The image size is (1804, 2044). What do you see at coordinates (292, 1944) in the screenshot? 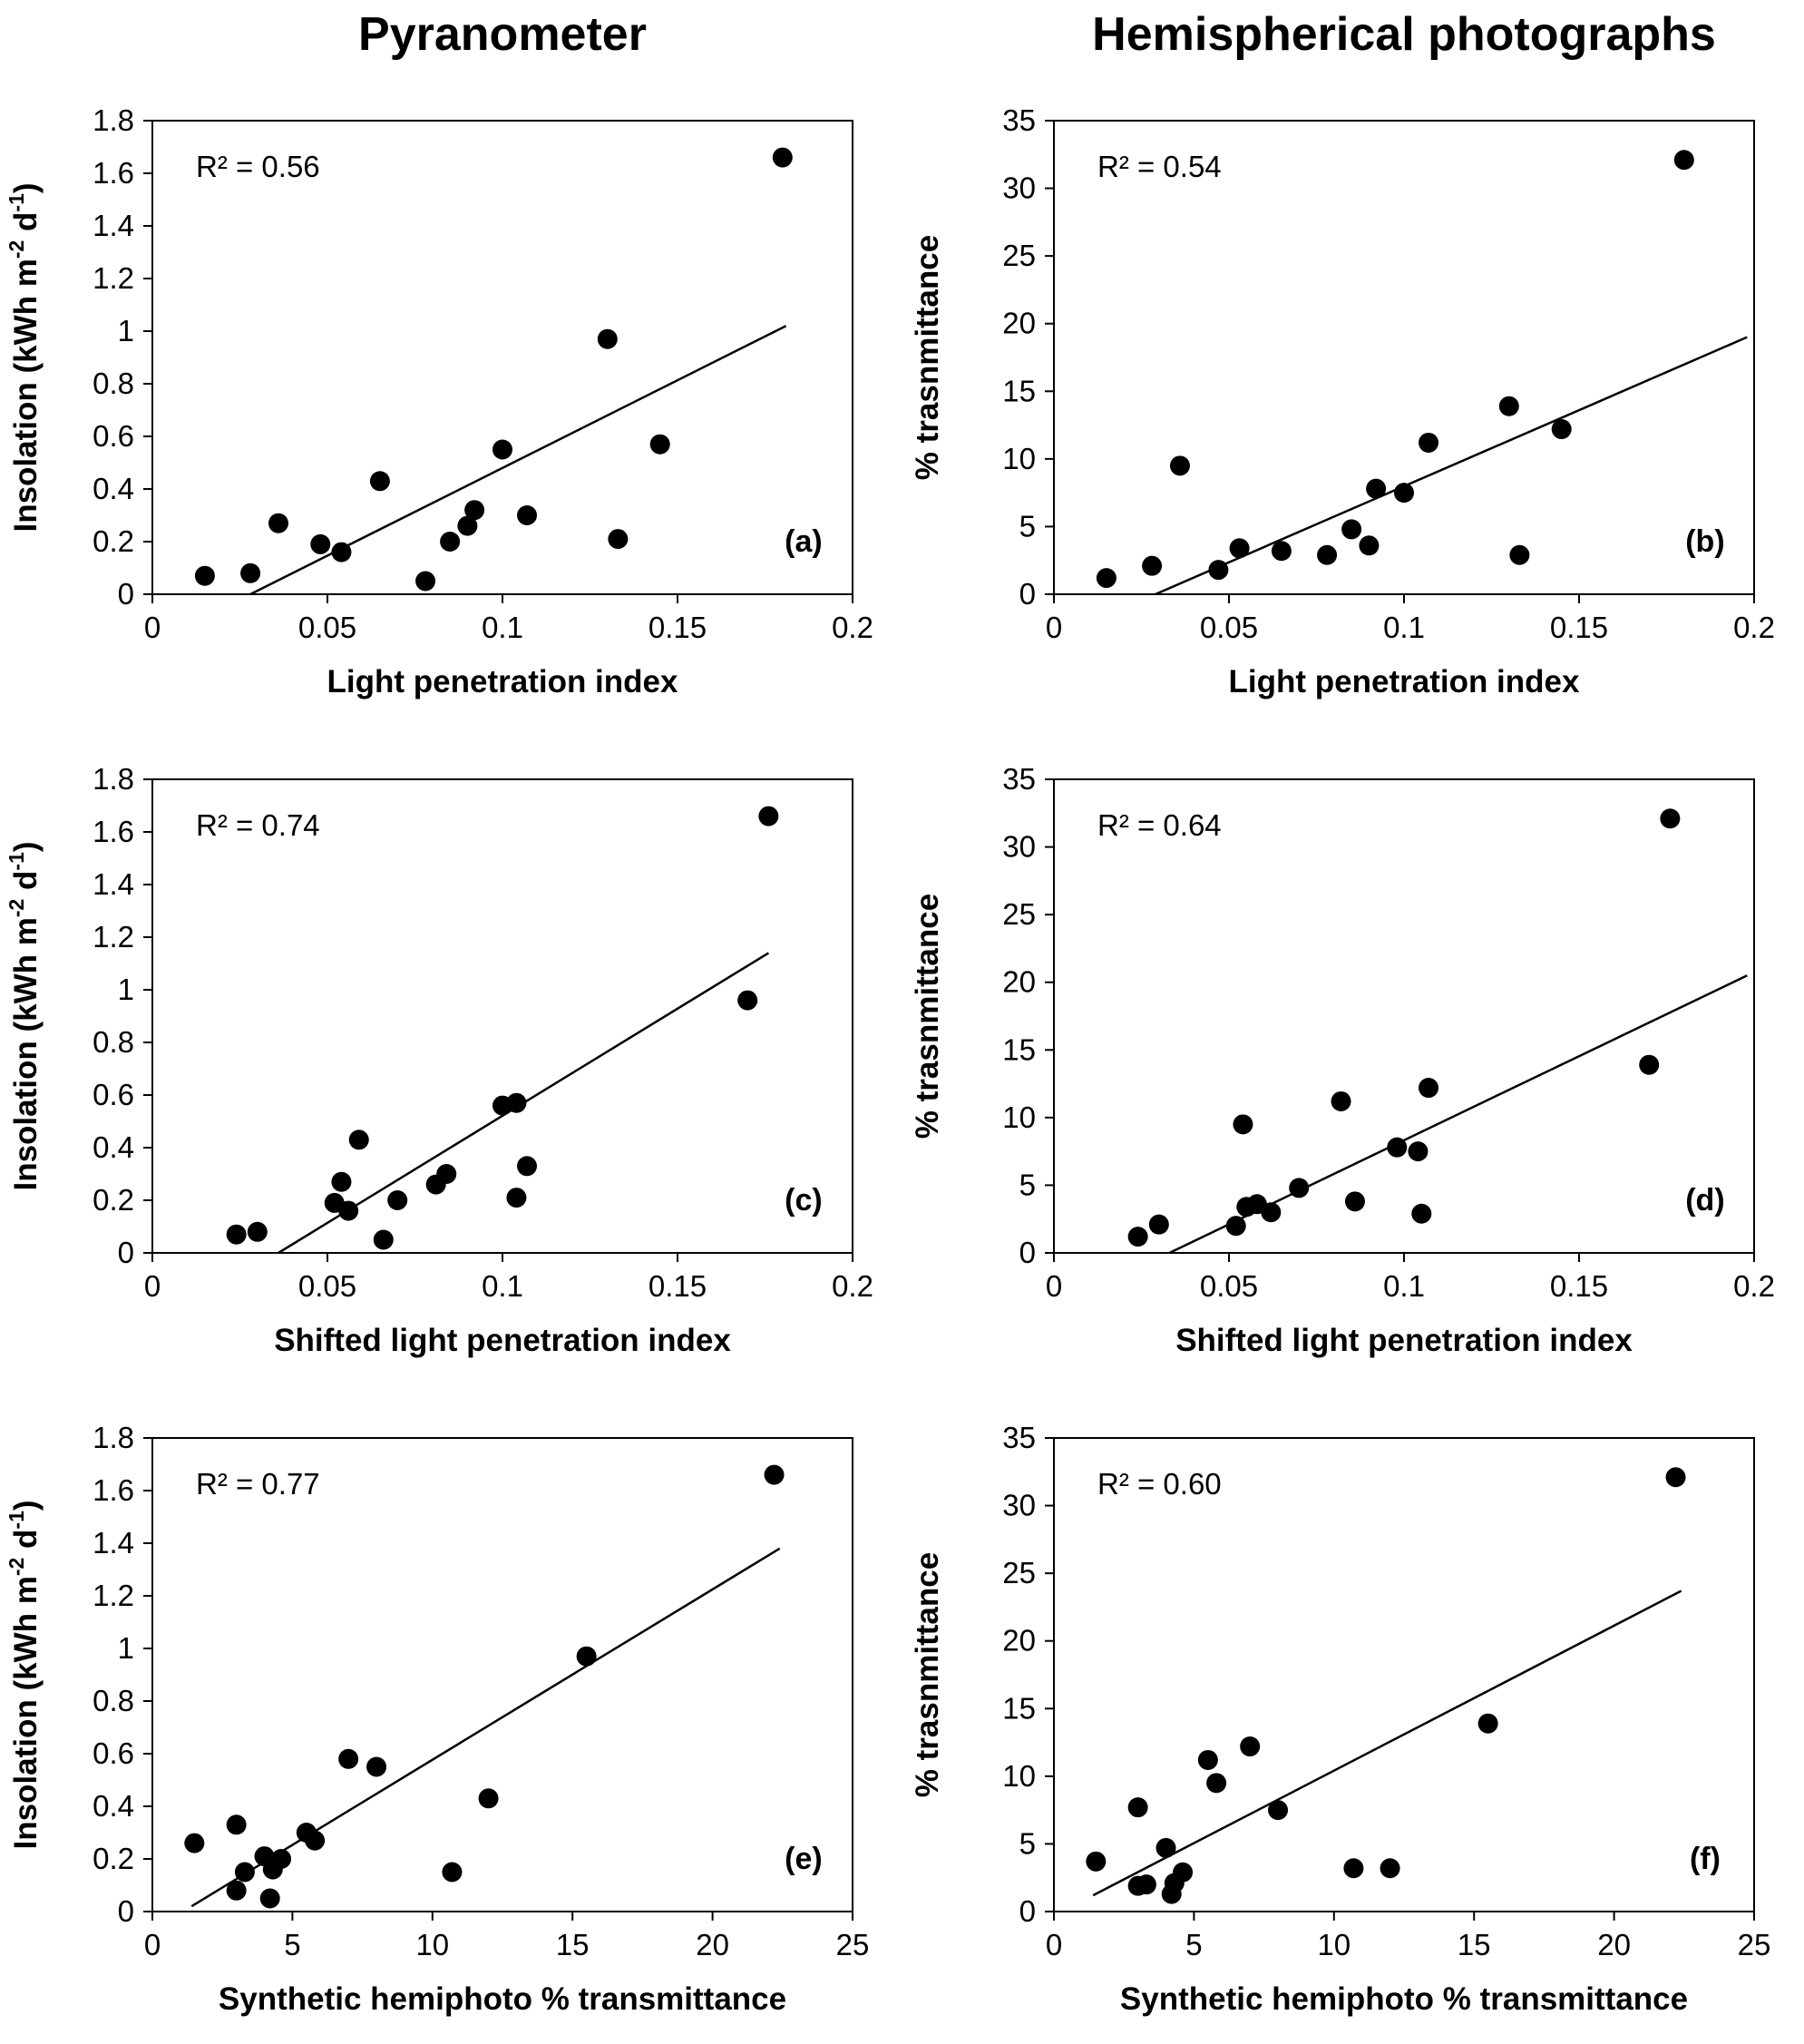
I see `x-tick-label: 5` at bounding box center [292, 1944].